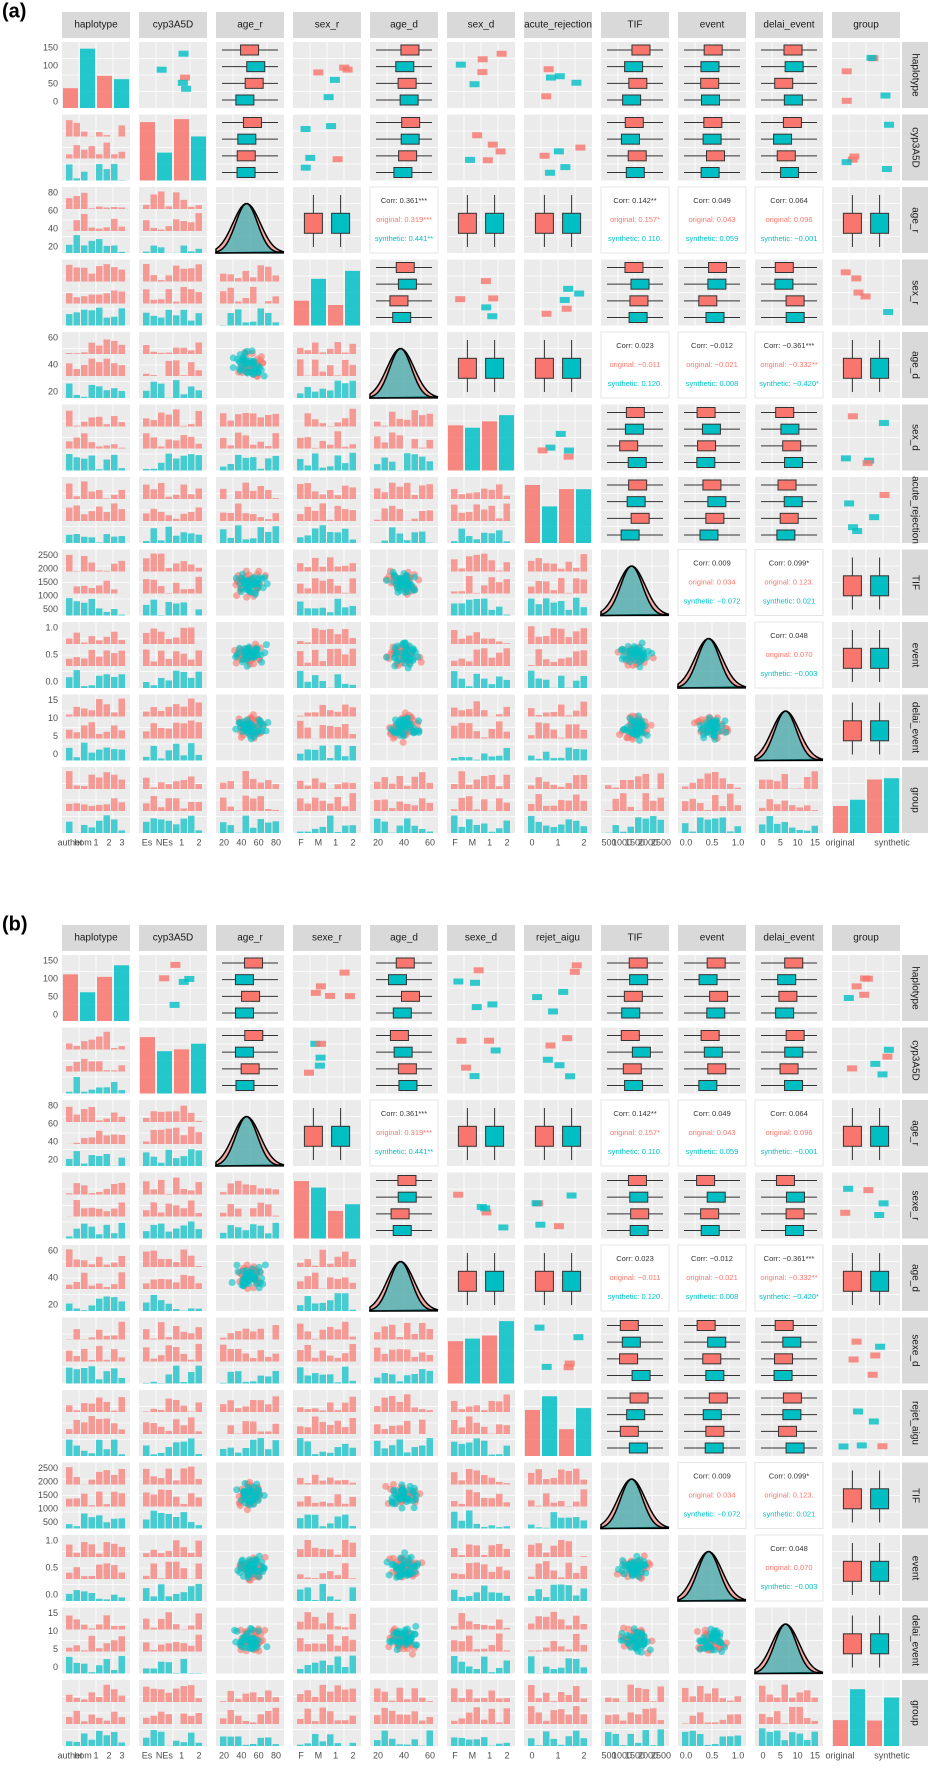 This screenshot has width=933, height=1790. I want to click on corr-text: synthetic: 0.110., so click(635, 238).